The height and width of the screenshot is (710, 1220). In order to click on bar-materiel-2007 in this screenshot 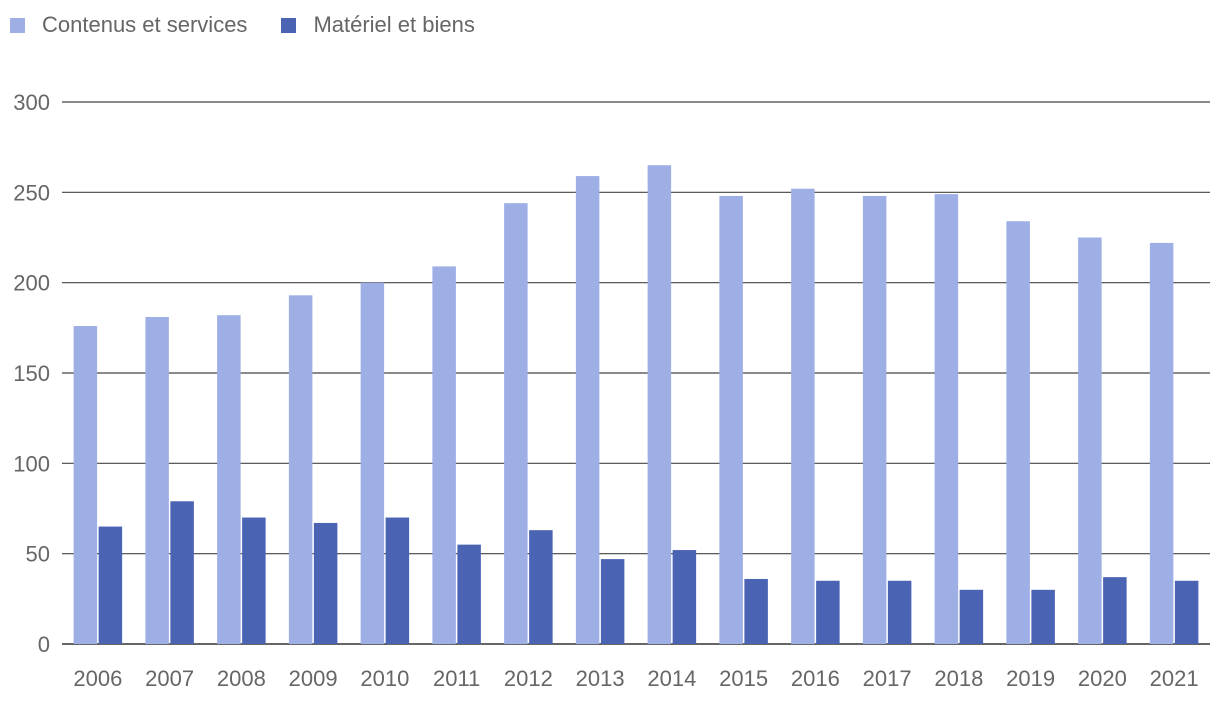, I will do `click(182, 572)`.